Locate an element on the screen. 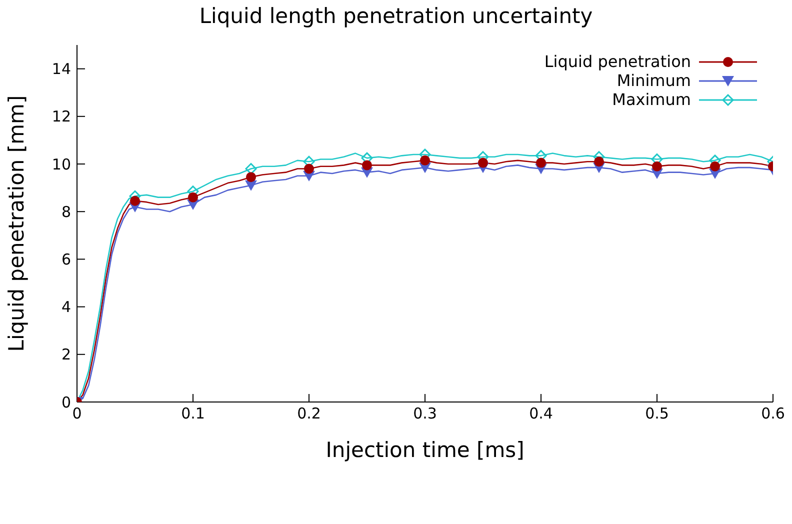 The image size is (792, 524). y-tick-label: 6 is located at coordinates (66, 259).